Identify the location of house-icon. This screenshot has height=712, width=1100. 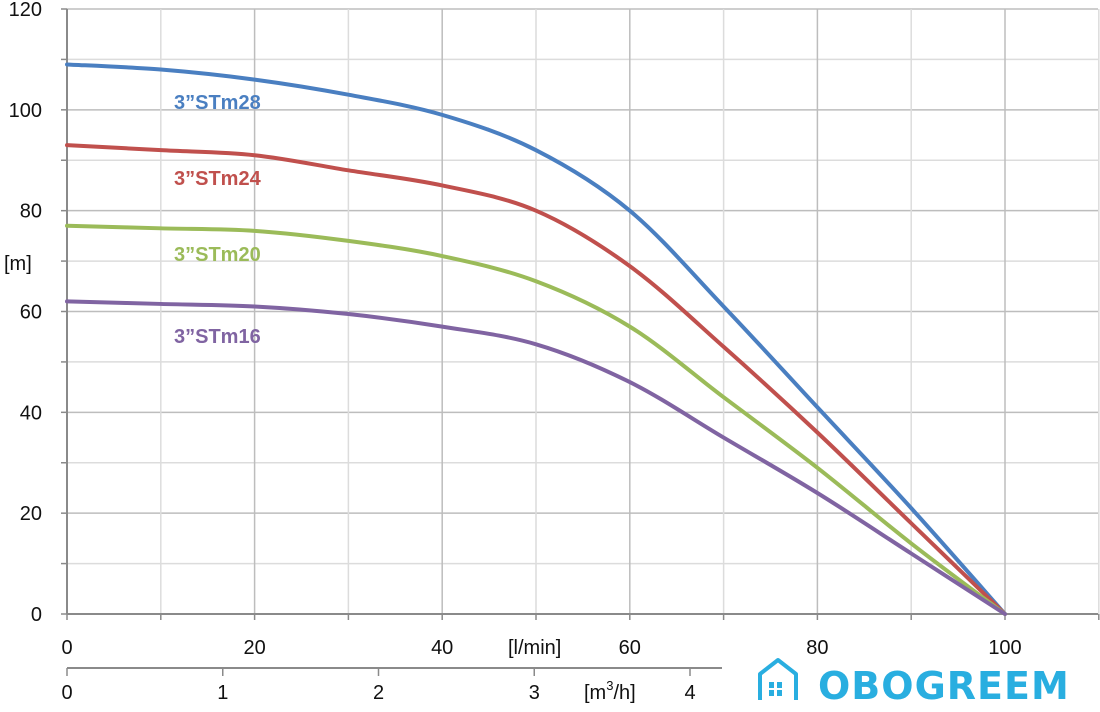
(778, 679).